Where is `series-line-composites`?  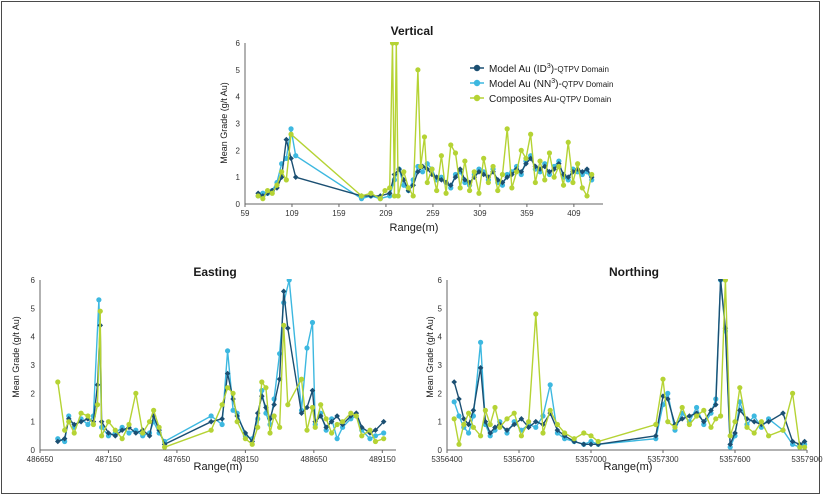 series-line-composites is located at coordinates (220, 380).